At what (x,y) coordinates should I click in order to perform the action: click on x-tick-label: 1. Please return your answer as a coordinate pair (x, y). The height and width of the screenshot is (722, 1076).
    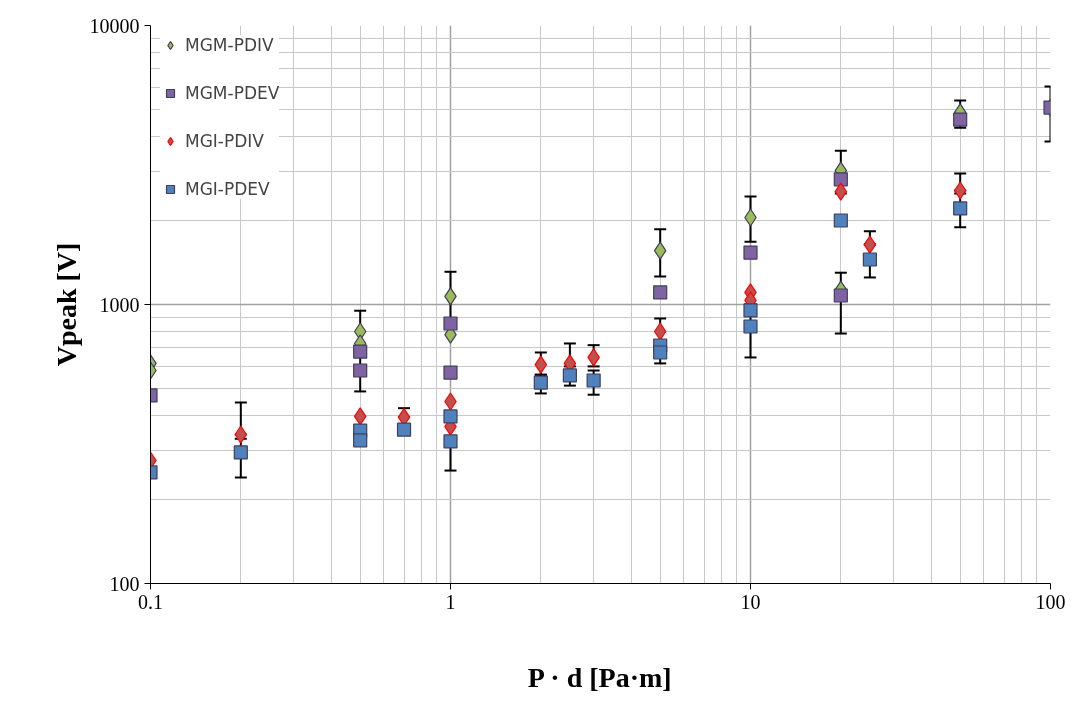
    Looking at the image, I should click on (450, 601).